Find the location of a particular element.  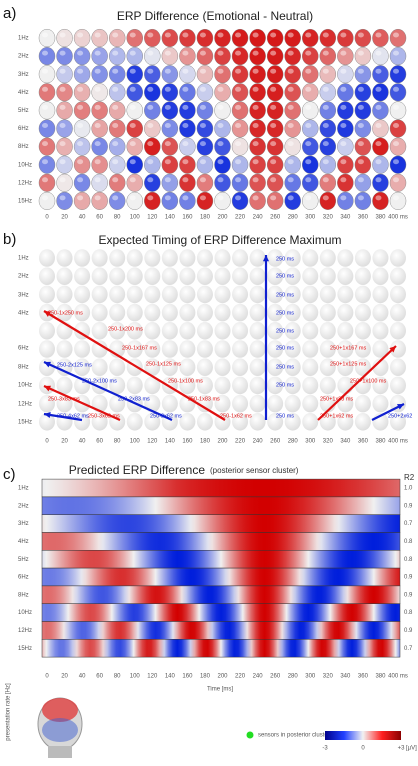

x-tick-label: 240 is located at coordinates (258, 218).